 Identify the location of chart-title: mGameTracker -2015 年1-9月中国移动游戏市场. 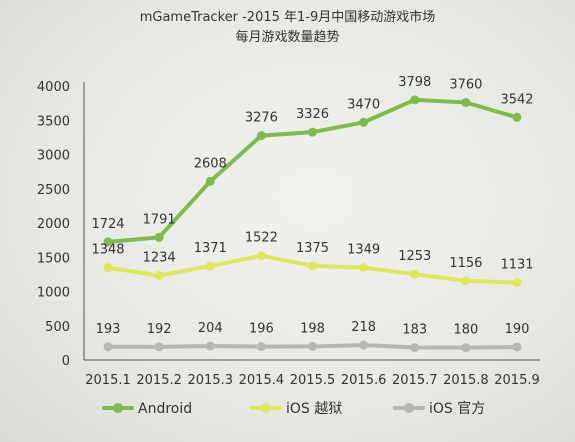
(287, 17).